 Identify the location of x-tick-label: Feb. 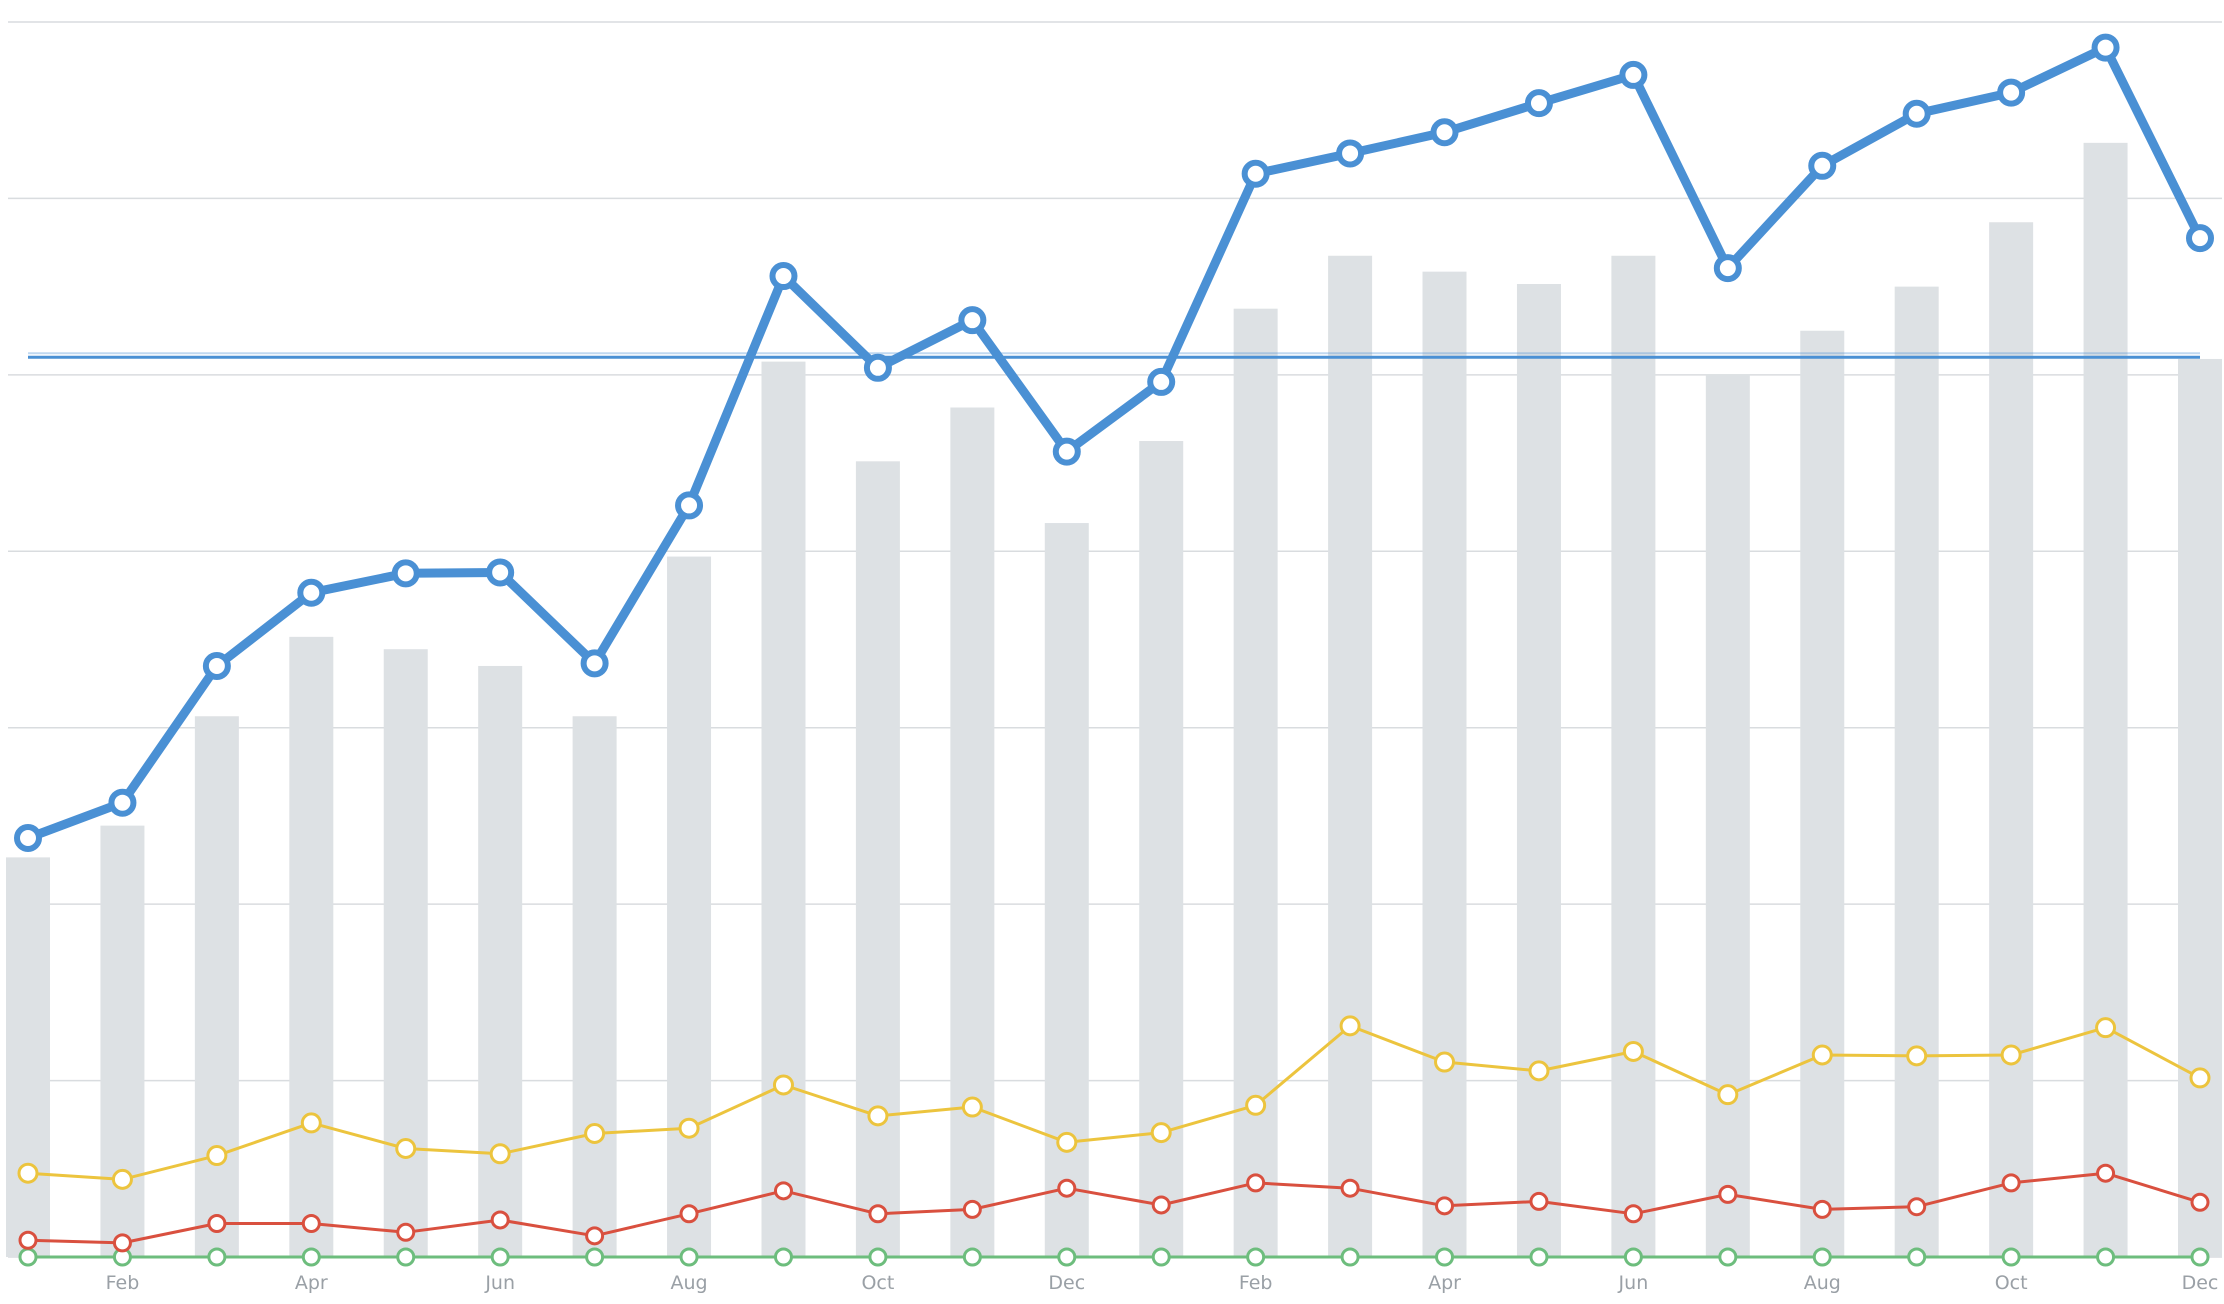
(123, 1283).